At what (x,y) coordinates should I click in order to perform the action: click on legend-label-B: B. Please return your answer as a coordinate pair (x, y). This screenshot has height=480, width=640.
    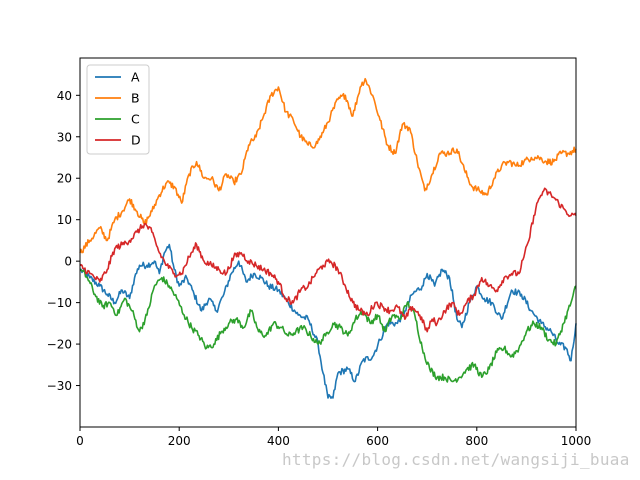
    Looking at the image, I should click on (135, 98).